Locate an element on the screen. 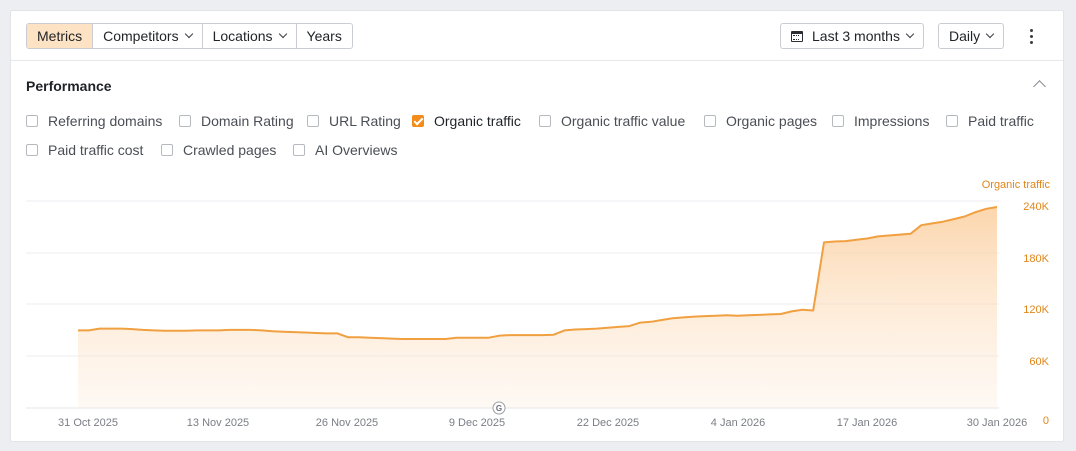  x-tick-label: 13 Nov 2025 is located at coordinates (218, 423).